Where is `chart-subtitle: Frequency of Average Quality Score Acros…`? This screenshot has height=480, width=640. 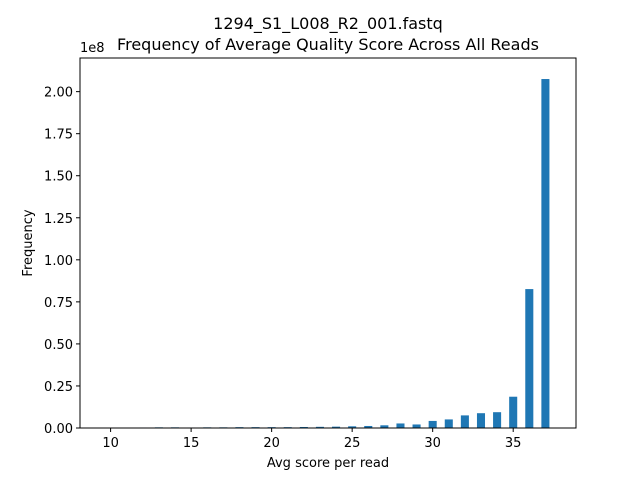
chart-subtitle: Frequency of Average Quality Score Acros… is located at coordinates (328, 44).